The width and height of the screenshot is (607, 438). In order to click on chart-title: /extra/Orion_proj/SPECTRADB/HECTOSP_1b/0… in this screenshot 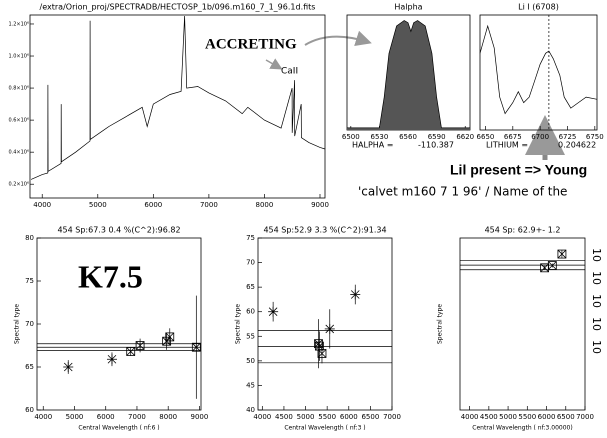, I will do `click(178, 7)`.